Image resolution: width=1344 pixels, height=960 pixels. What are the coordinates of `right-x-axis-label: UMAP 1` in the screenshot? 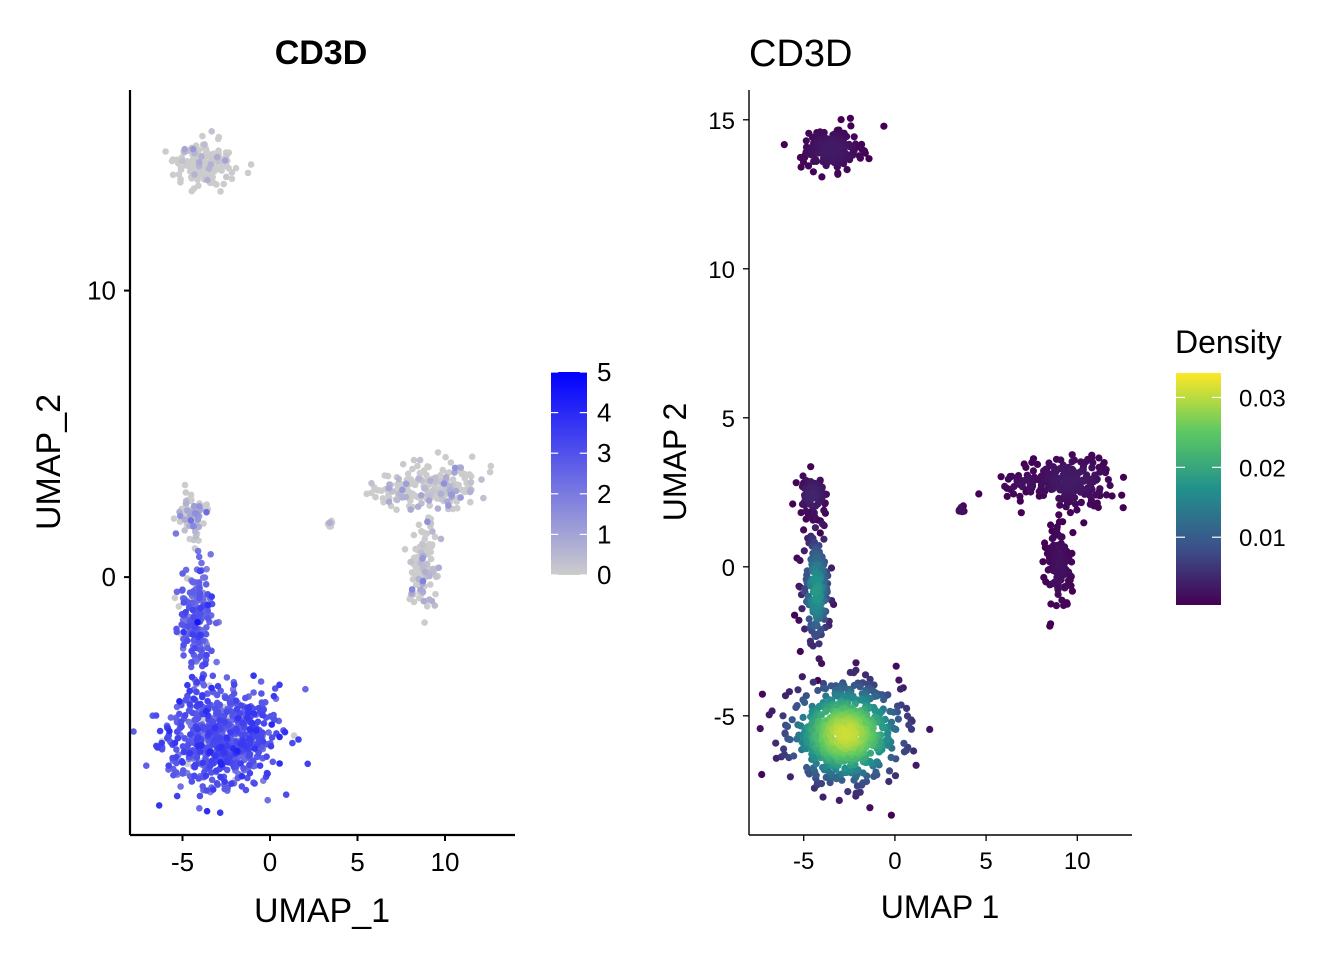 It's located at (940, 907).